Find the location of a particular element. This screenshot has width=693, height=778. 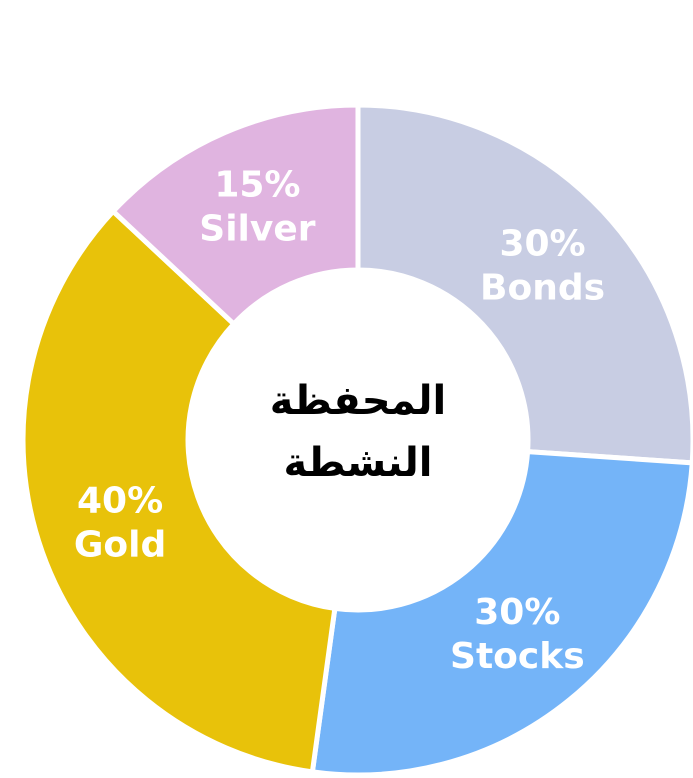

slice is located at coordinates (235, 214).